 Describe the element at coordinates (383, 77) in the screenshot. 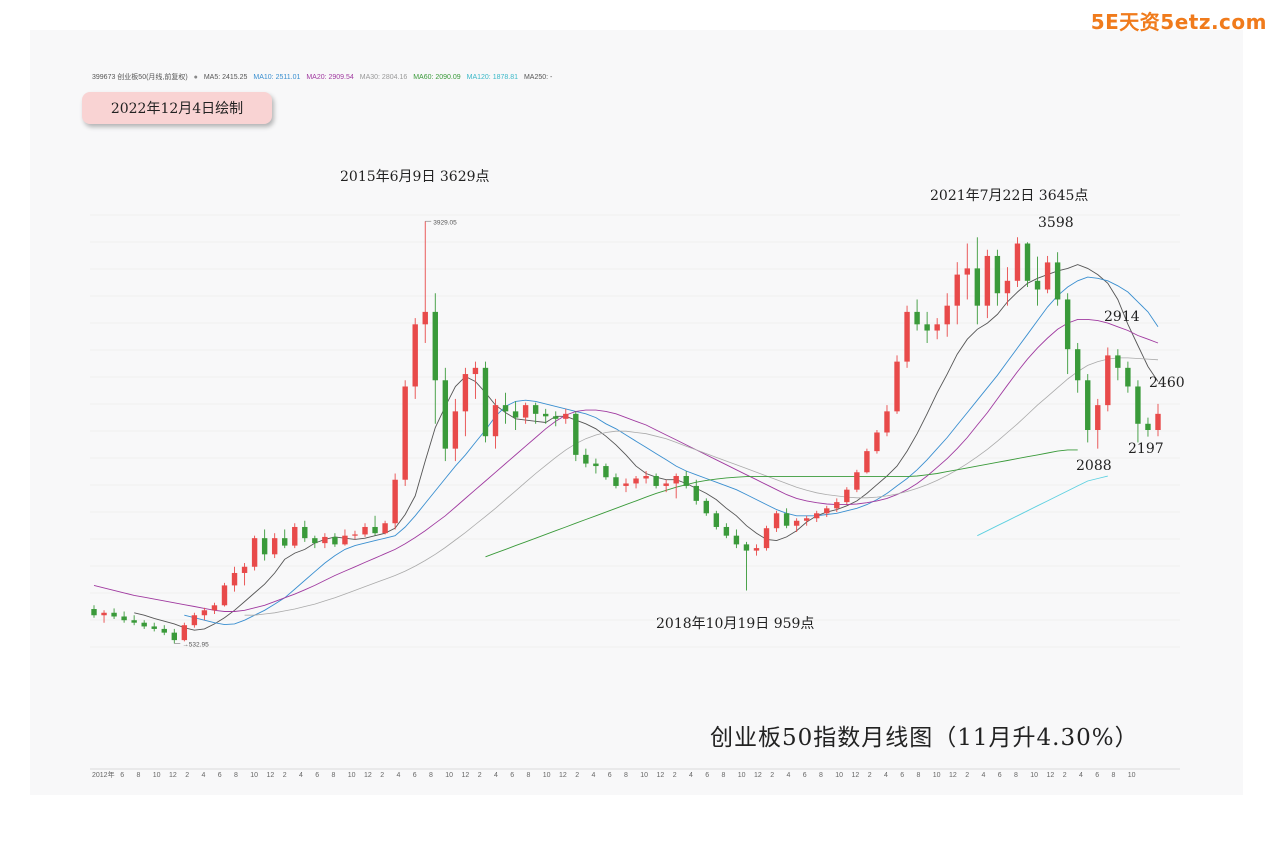

I see `legend-ma30: MA30: 2804.16` at that location.